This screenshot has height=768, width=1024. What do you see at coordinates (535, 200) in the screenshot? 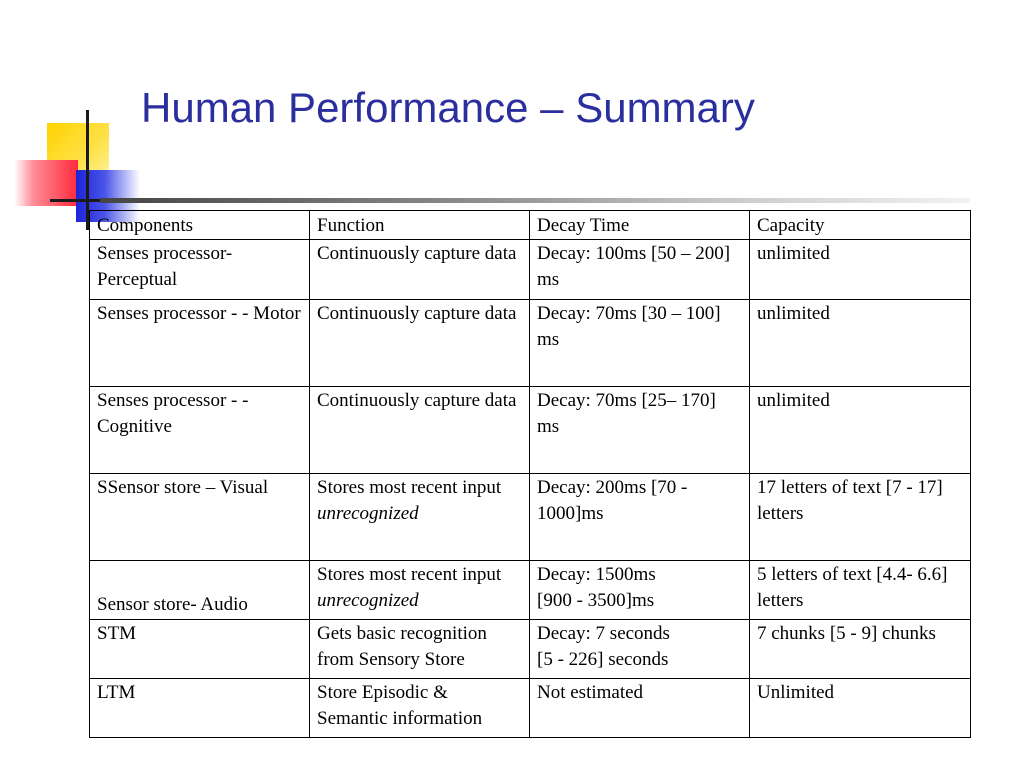
I see `title-underline-rule` at bounding box center [535, 200].